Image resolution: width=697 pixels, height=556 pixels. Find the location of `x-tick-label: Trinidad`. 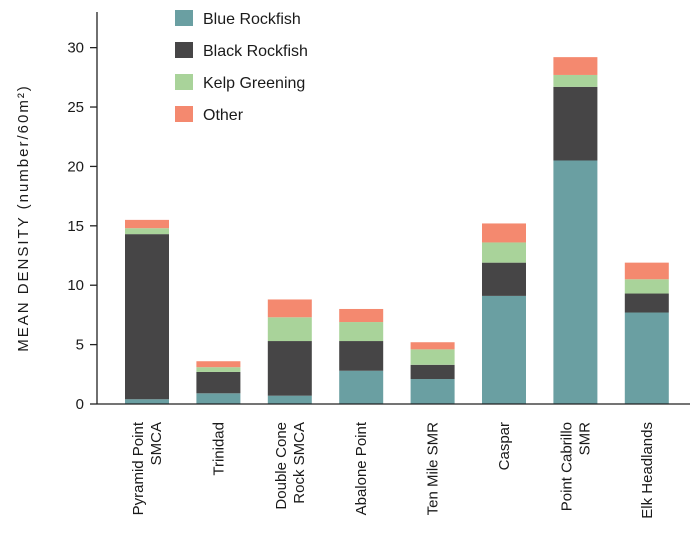

x-tick-label: Trinidad is located at coordinates (218, 449).